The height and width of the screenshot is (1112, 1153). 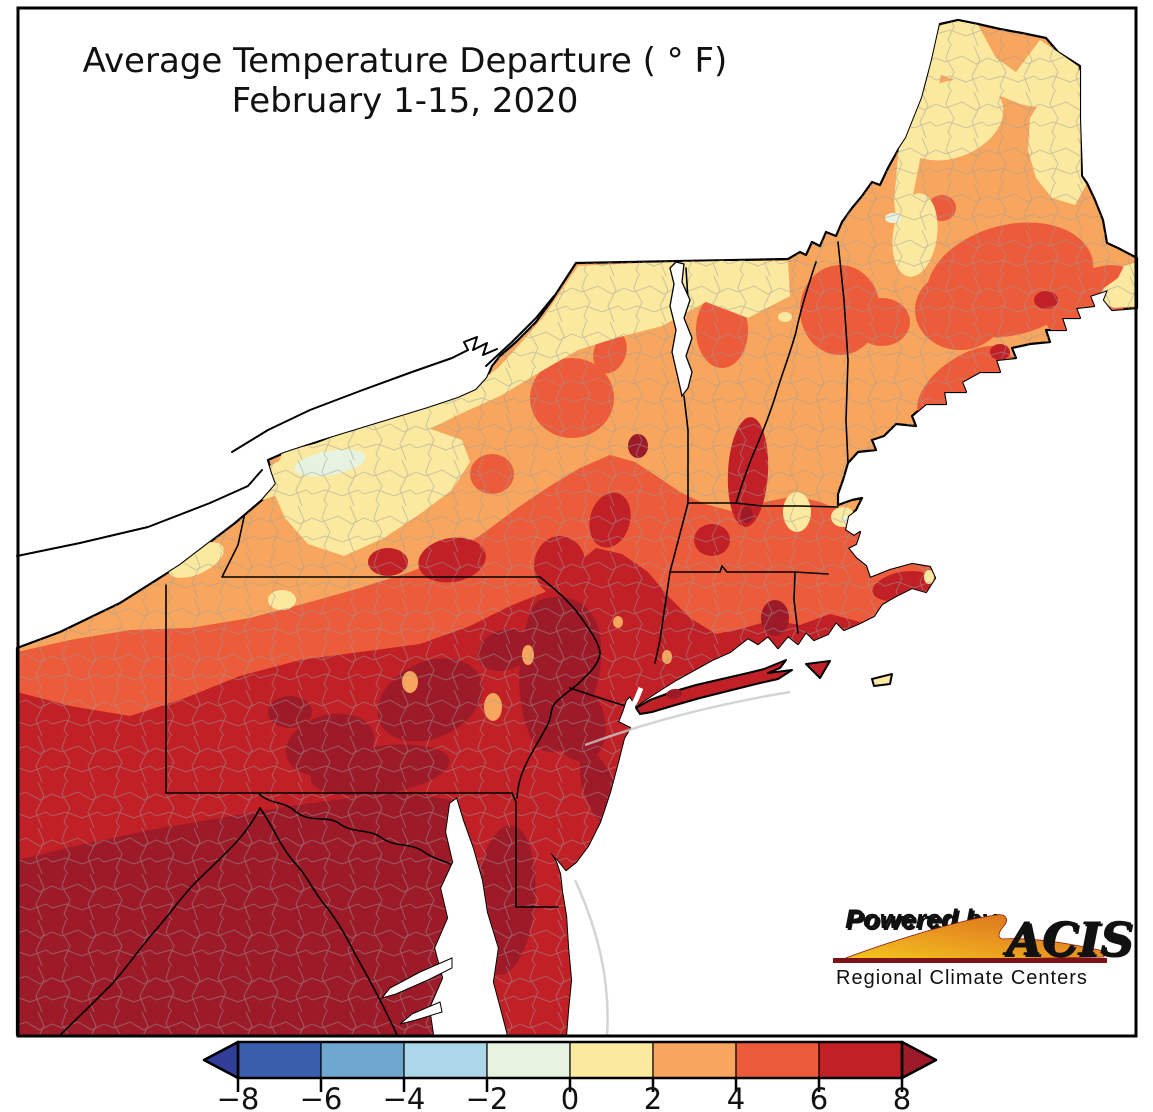 What do you see at coordinates (843, 352) in the screenshot?
I see `state-border-me-nh` at bounding box center [843, 352].